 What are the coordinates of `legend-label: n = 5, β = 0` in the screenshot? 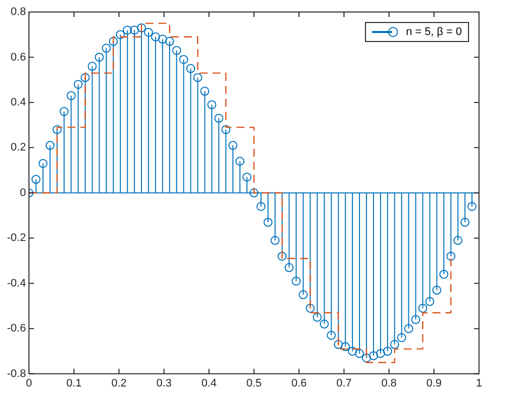 It's located at (434, 32).